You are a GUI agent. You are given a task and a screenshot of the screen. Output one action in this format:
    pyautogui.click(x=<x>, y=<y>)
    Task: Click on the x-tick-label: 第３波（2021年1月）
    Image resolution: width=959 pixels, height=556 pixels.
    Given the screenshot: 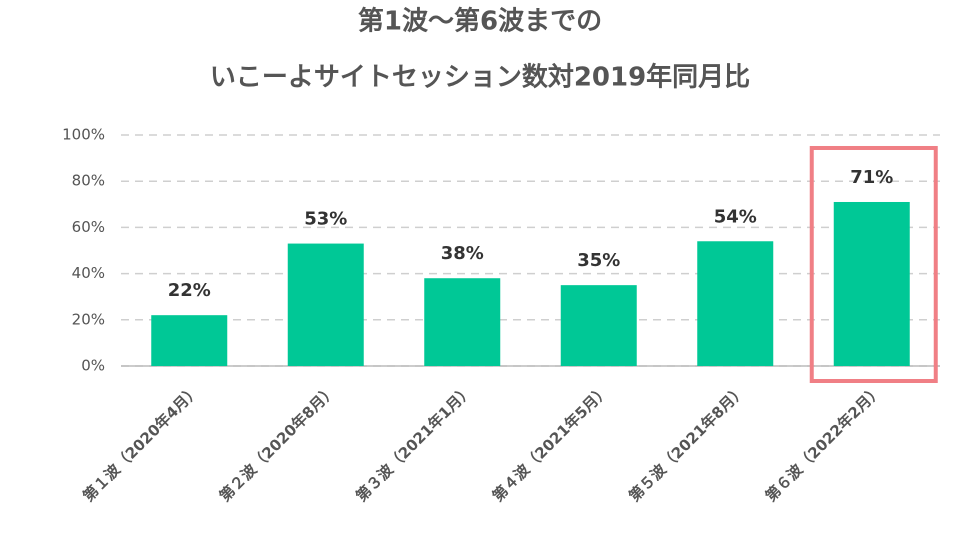 What is the action you would take?
    pyautogui.click(x=414, y=443)
    